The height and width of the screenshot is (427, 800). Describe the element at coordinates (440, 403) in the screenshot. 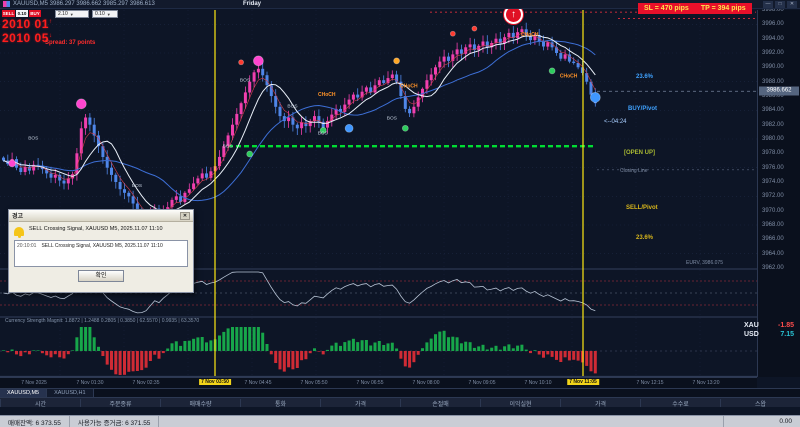

I see `terminal-column-header: 손절매` at that location.